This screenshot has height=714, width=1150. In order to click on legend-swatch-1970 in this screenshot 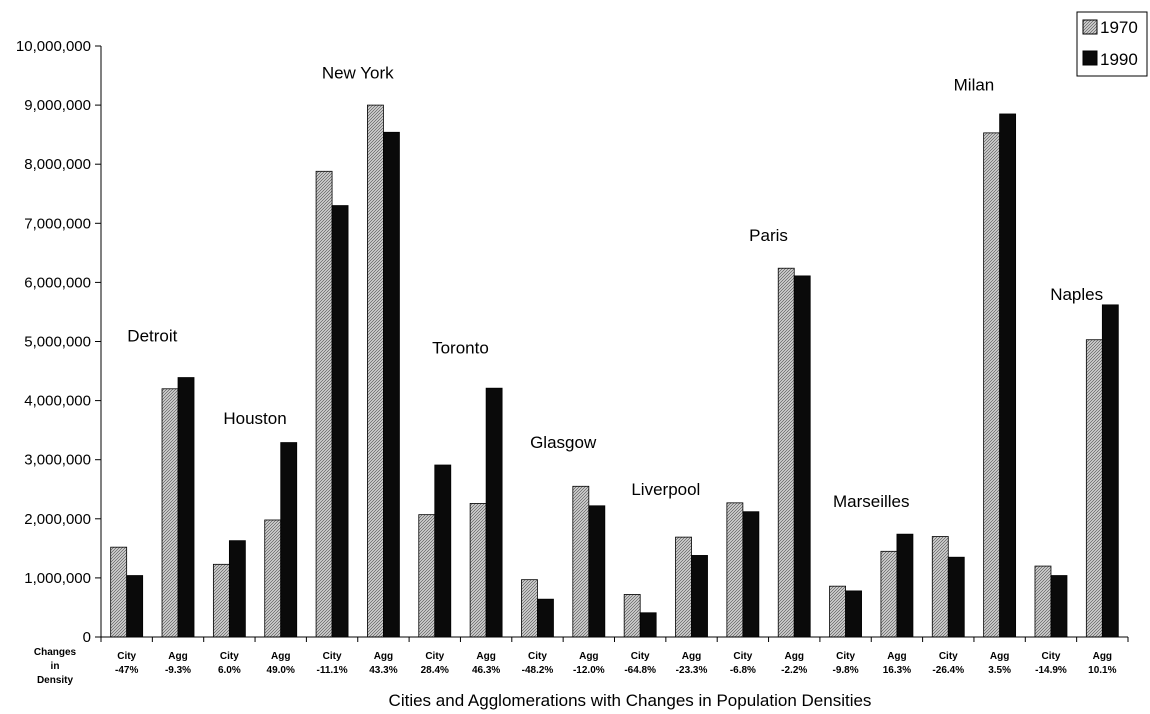, I will do `click(1090, 27)`.